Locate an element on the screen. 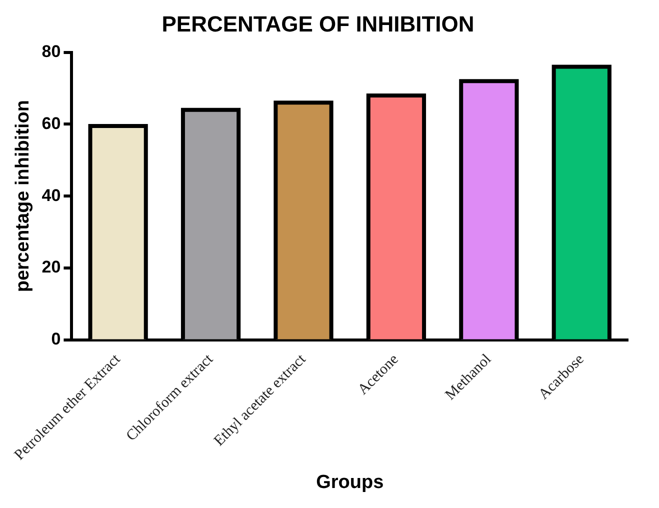  y-tick-label: 0 is located at coordinates (56, 338).